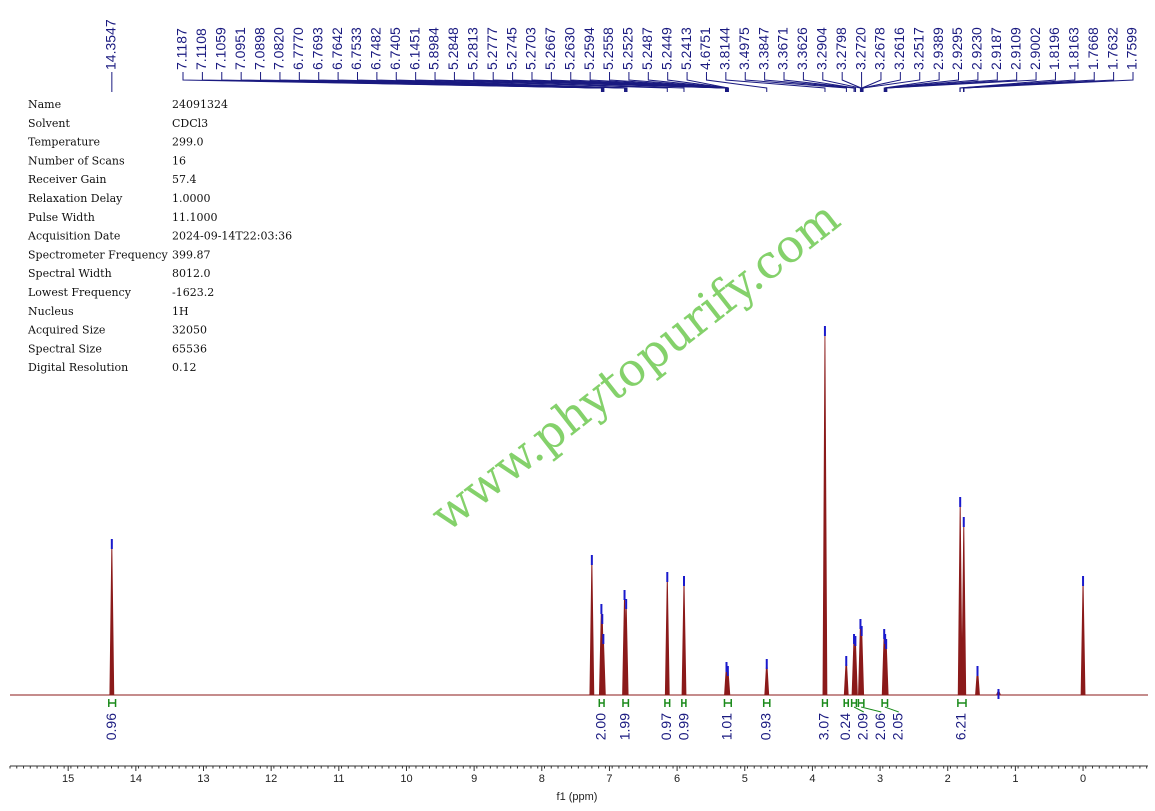 The image size is (1155, 811). I want to click on peak-label: 1.8163, so click(1074, 48).